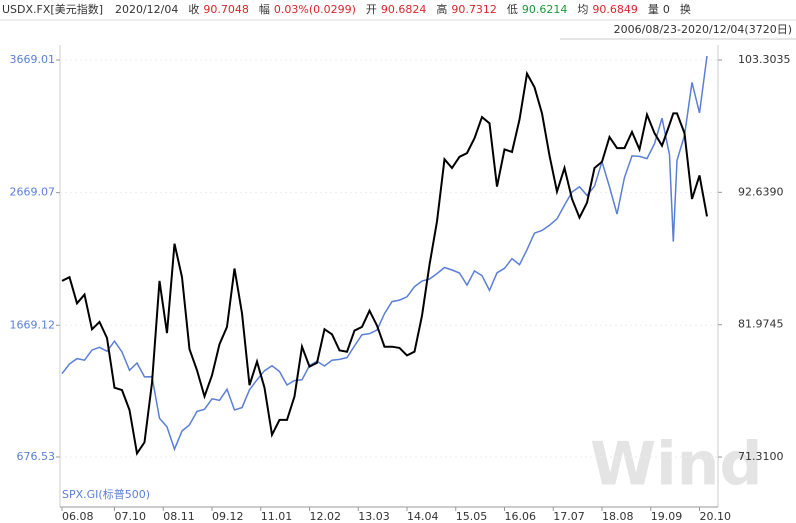 The width and height of the screenshot is (796, 523). I want to click on x-tick-label: 14.04, so click(423, 516).